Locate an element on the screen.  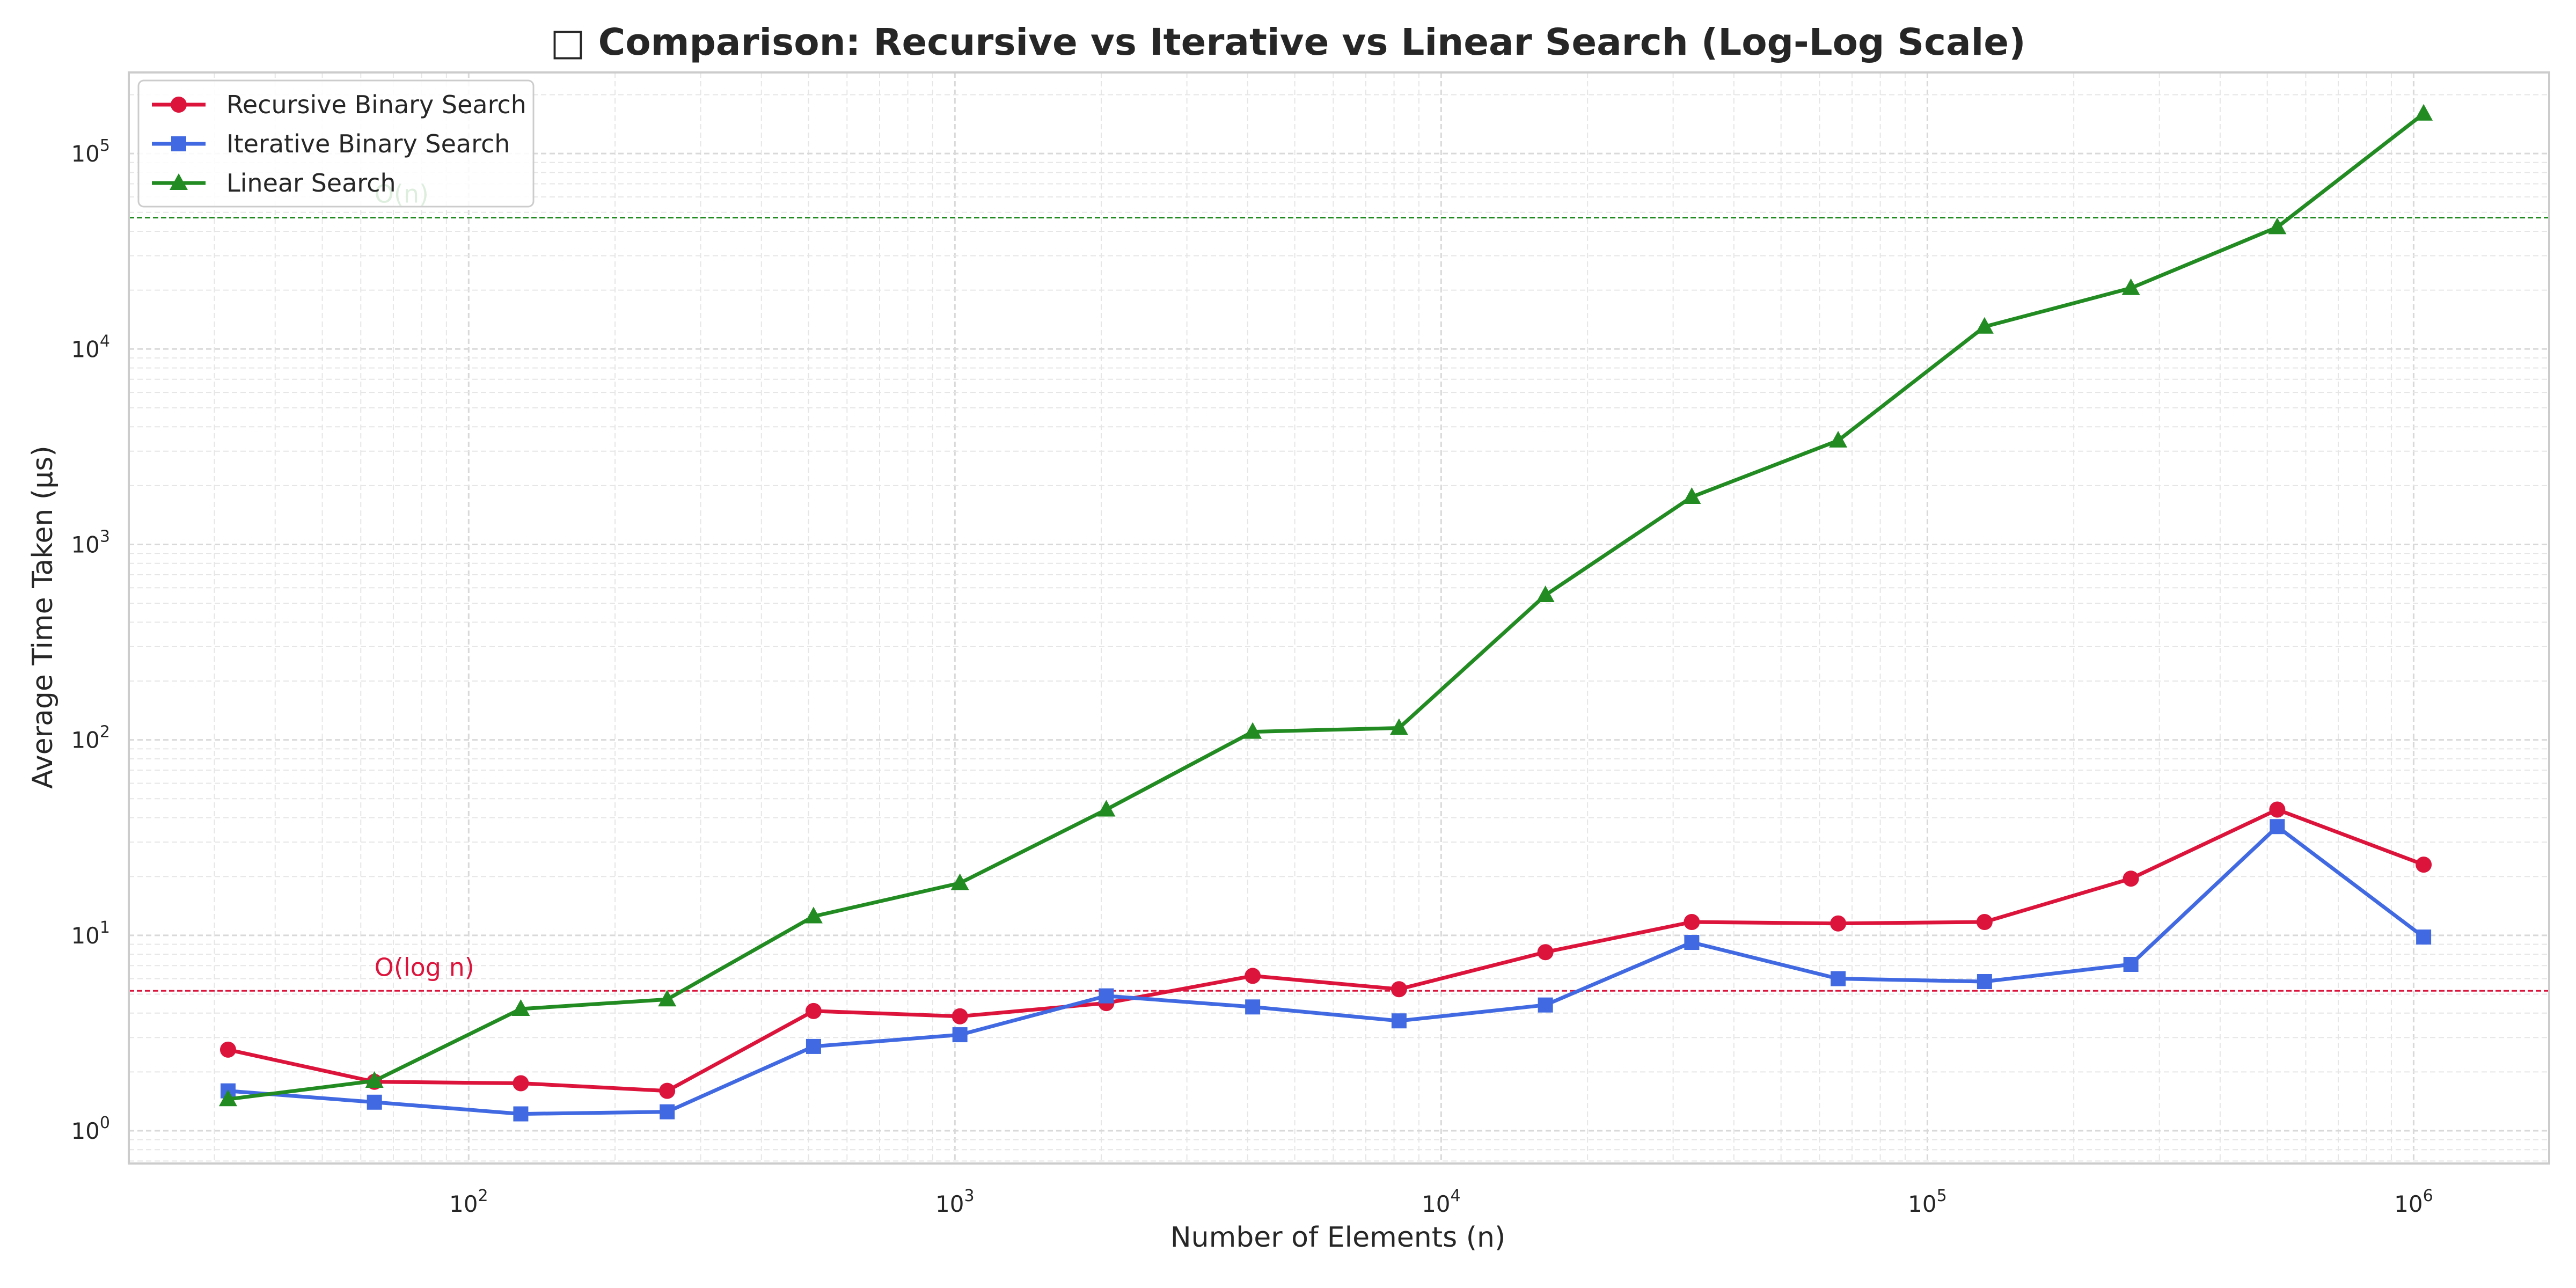
tick-exponent: 4 is located at coordinates (1456, 1196).